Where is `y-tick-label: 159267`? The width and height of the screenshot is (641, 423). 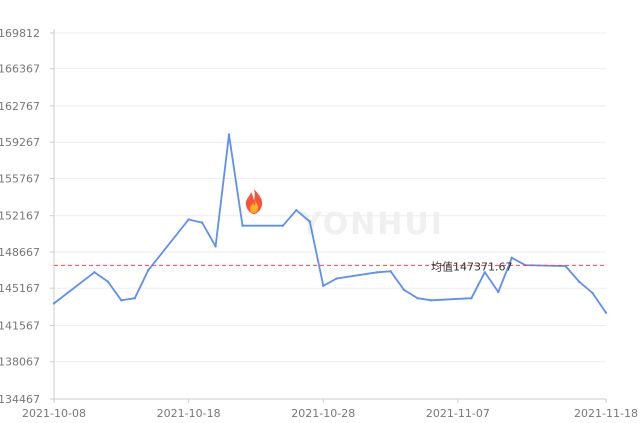
y-tick-label: 159267 is located at coordinates (20, 142).